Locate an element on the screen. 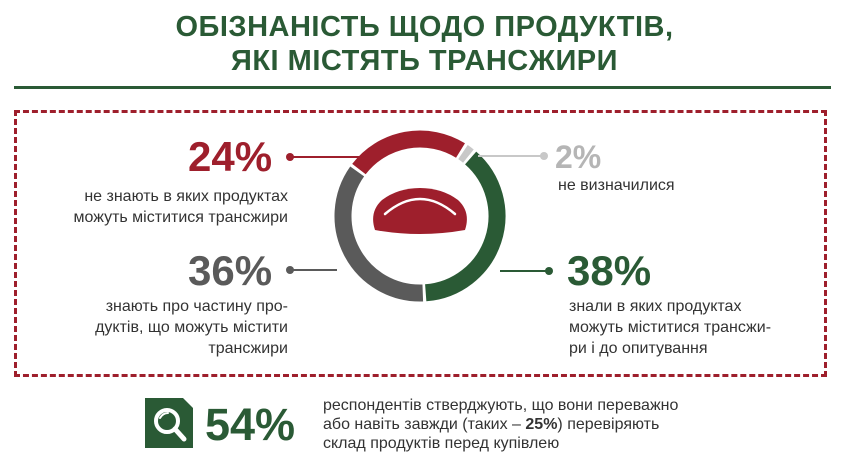 Image resolution: width=849 pixels, height=463 pixels. pct-2: 2% is located at coordinates (578, 157).